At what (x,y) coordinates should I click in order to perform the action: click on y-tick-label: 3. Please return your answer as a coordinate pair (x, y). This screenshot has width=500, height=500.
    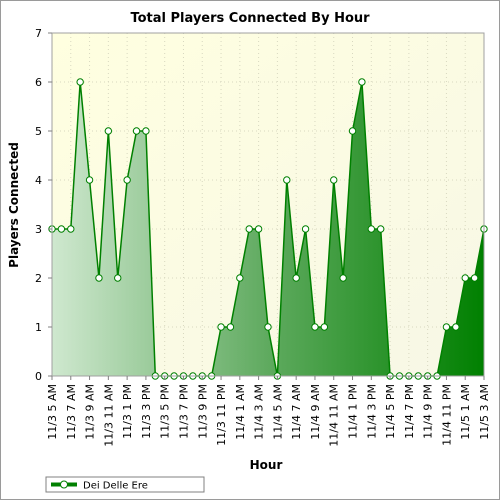
    Looking at the image, I should click on (38, 229).